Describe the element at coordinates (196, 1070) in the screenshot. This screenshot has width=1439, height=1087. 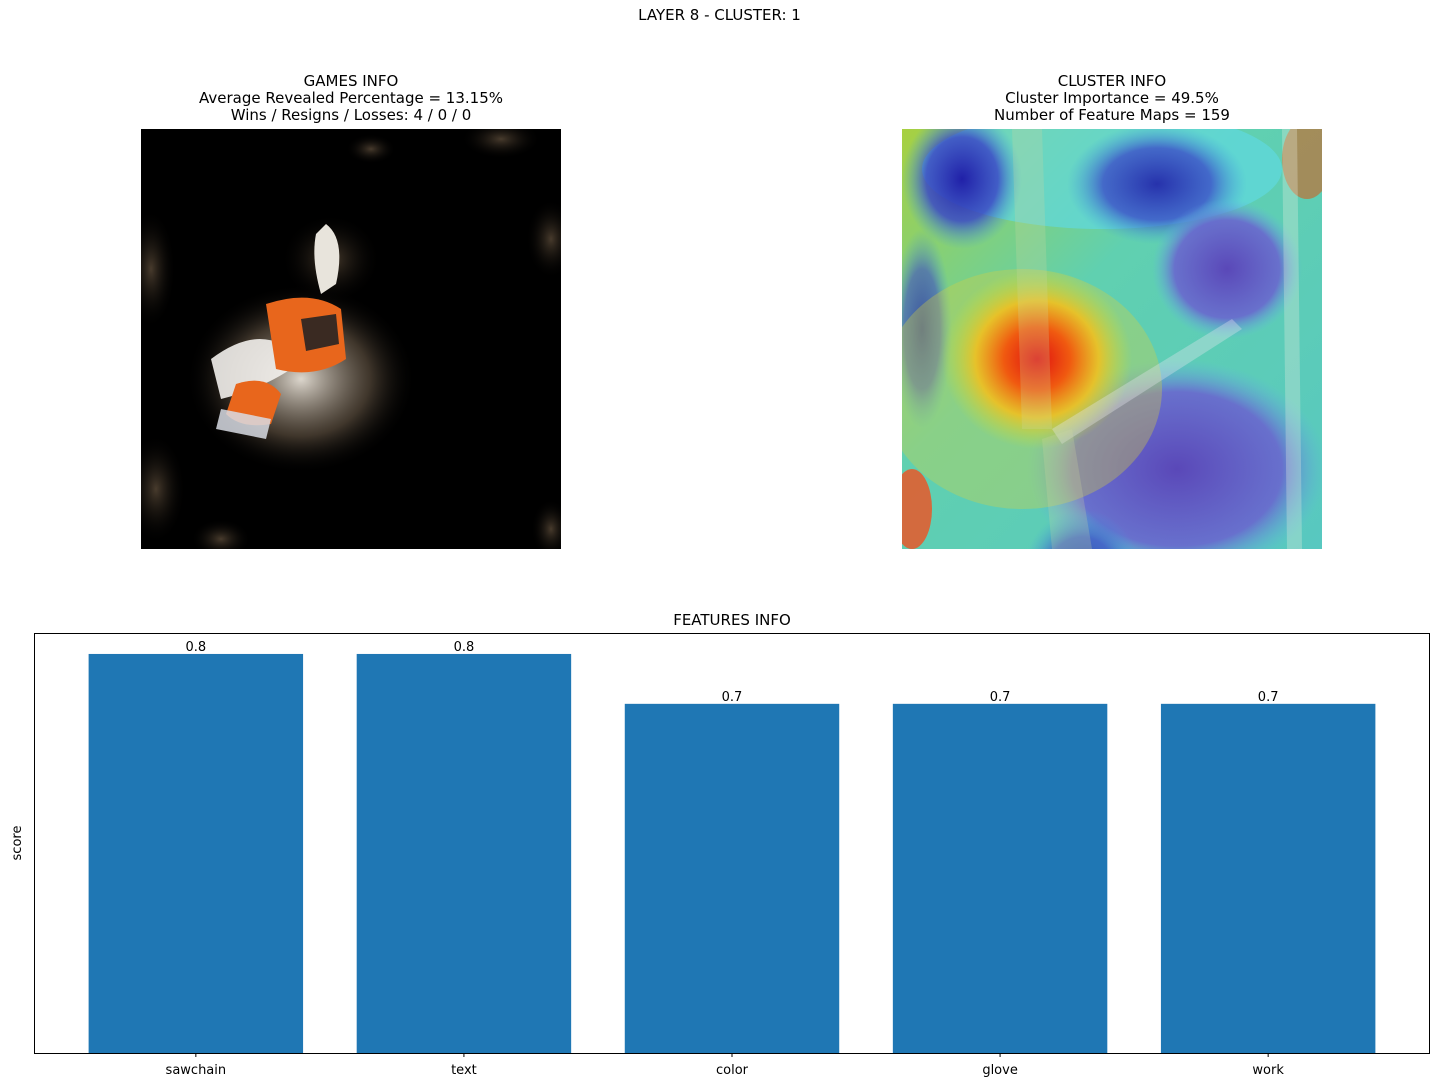
I see `x-tick-label-sawchain: sawchain` at that location.